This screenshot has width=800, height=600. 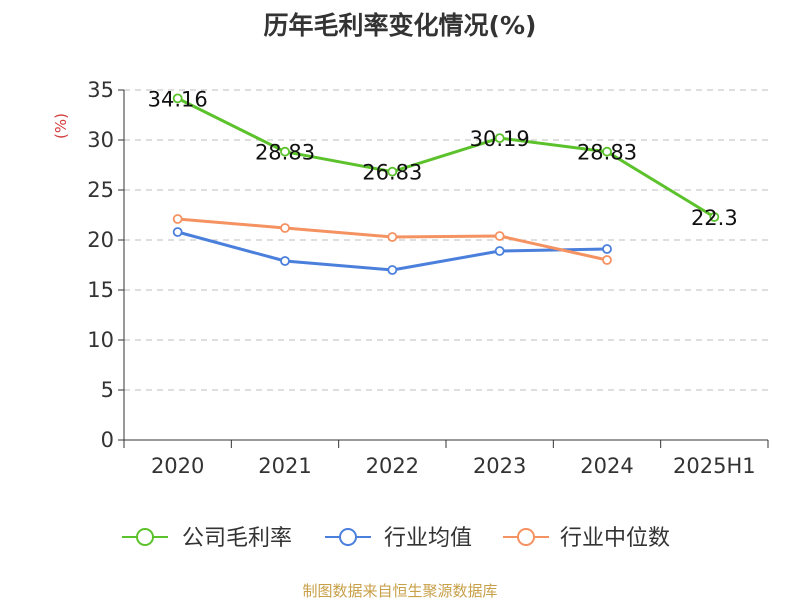 I want to click on legend-label: 行业均值, so click(x=428, y=538).